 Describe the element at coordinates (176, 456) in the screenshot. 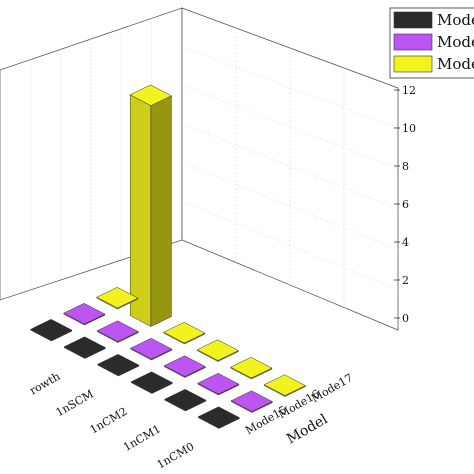

I see `category-tick-label: 1nCM0` at that location.